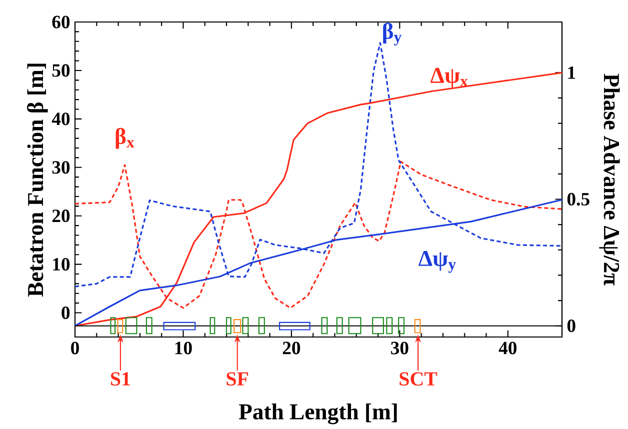 Image resolution: width=628 pixels, height=429 pixels. I want to click on series-label: β$_{x}$, so click(125, 138).